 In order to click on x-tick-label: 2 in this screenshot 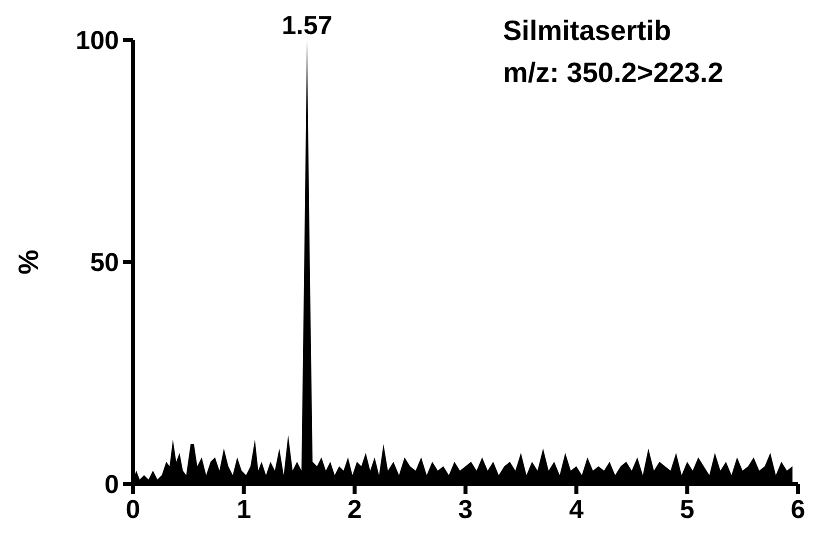, I will do `click(354, 509)`.